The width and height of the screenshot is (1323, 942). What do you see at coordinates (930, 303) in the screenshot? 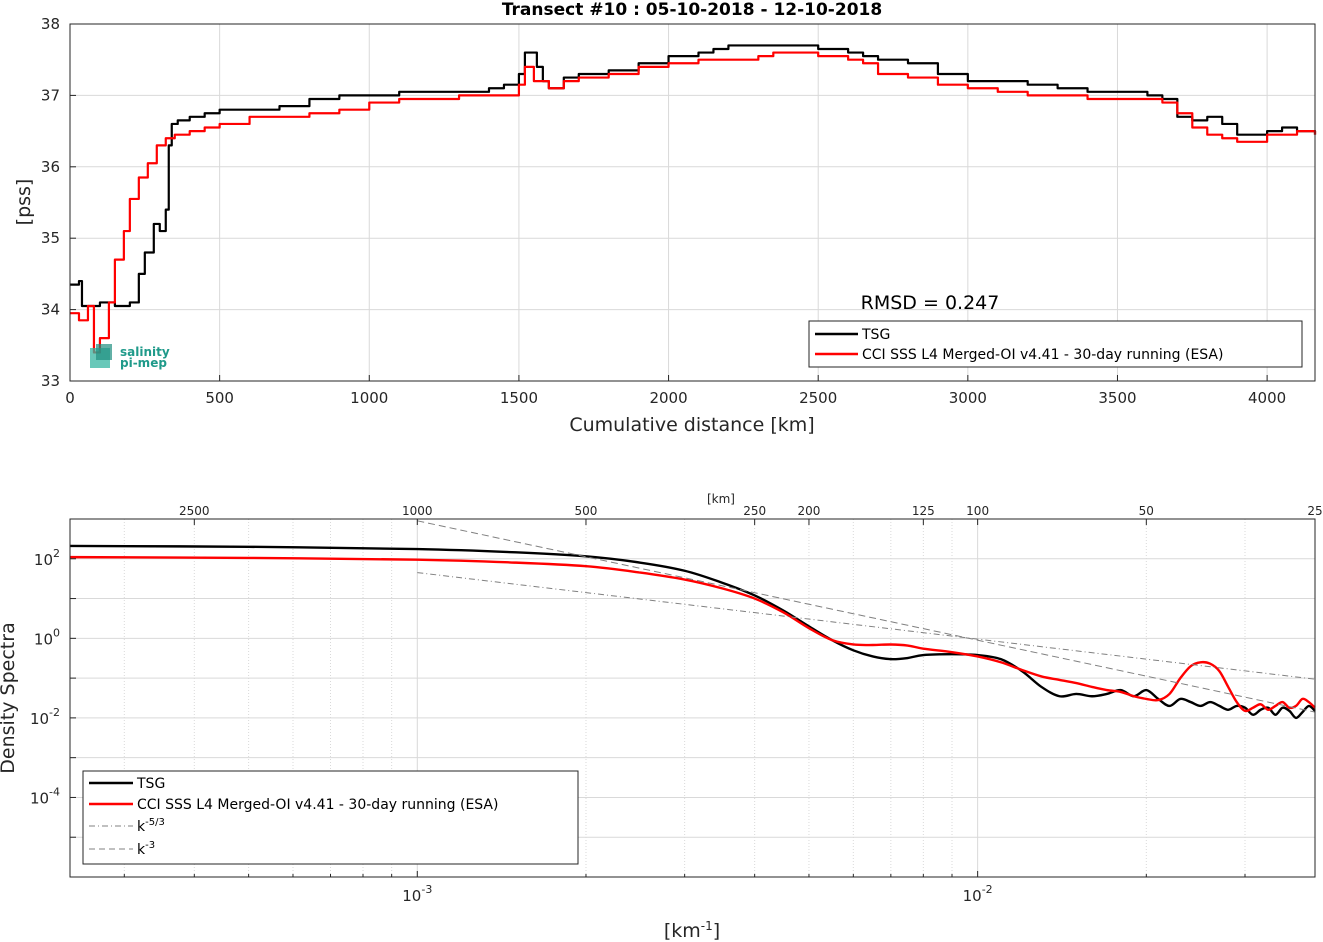
I see `rmsd-annotation: RMSD = 0.247` at bounding box center [930, 303].